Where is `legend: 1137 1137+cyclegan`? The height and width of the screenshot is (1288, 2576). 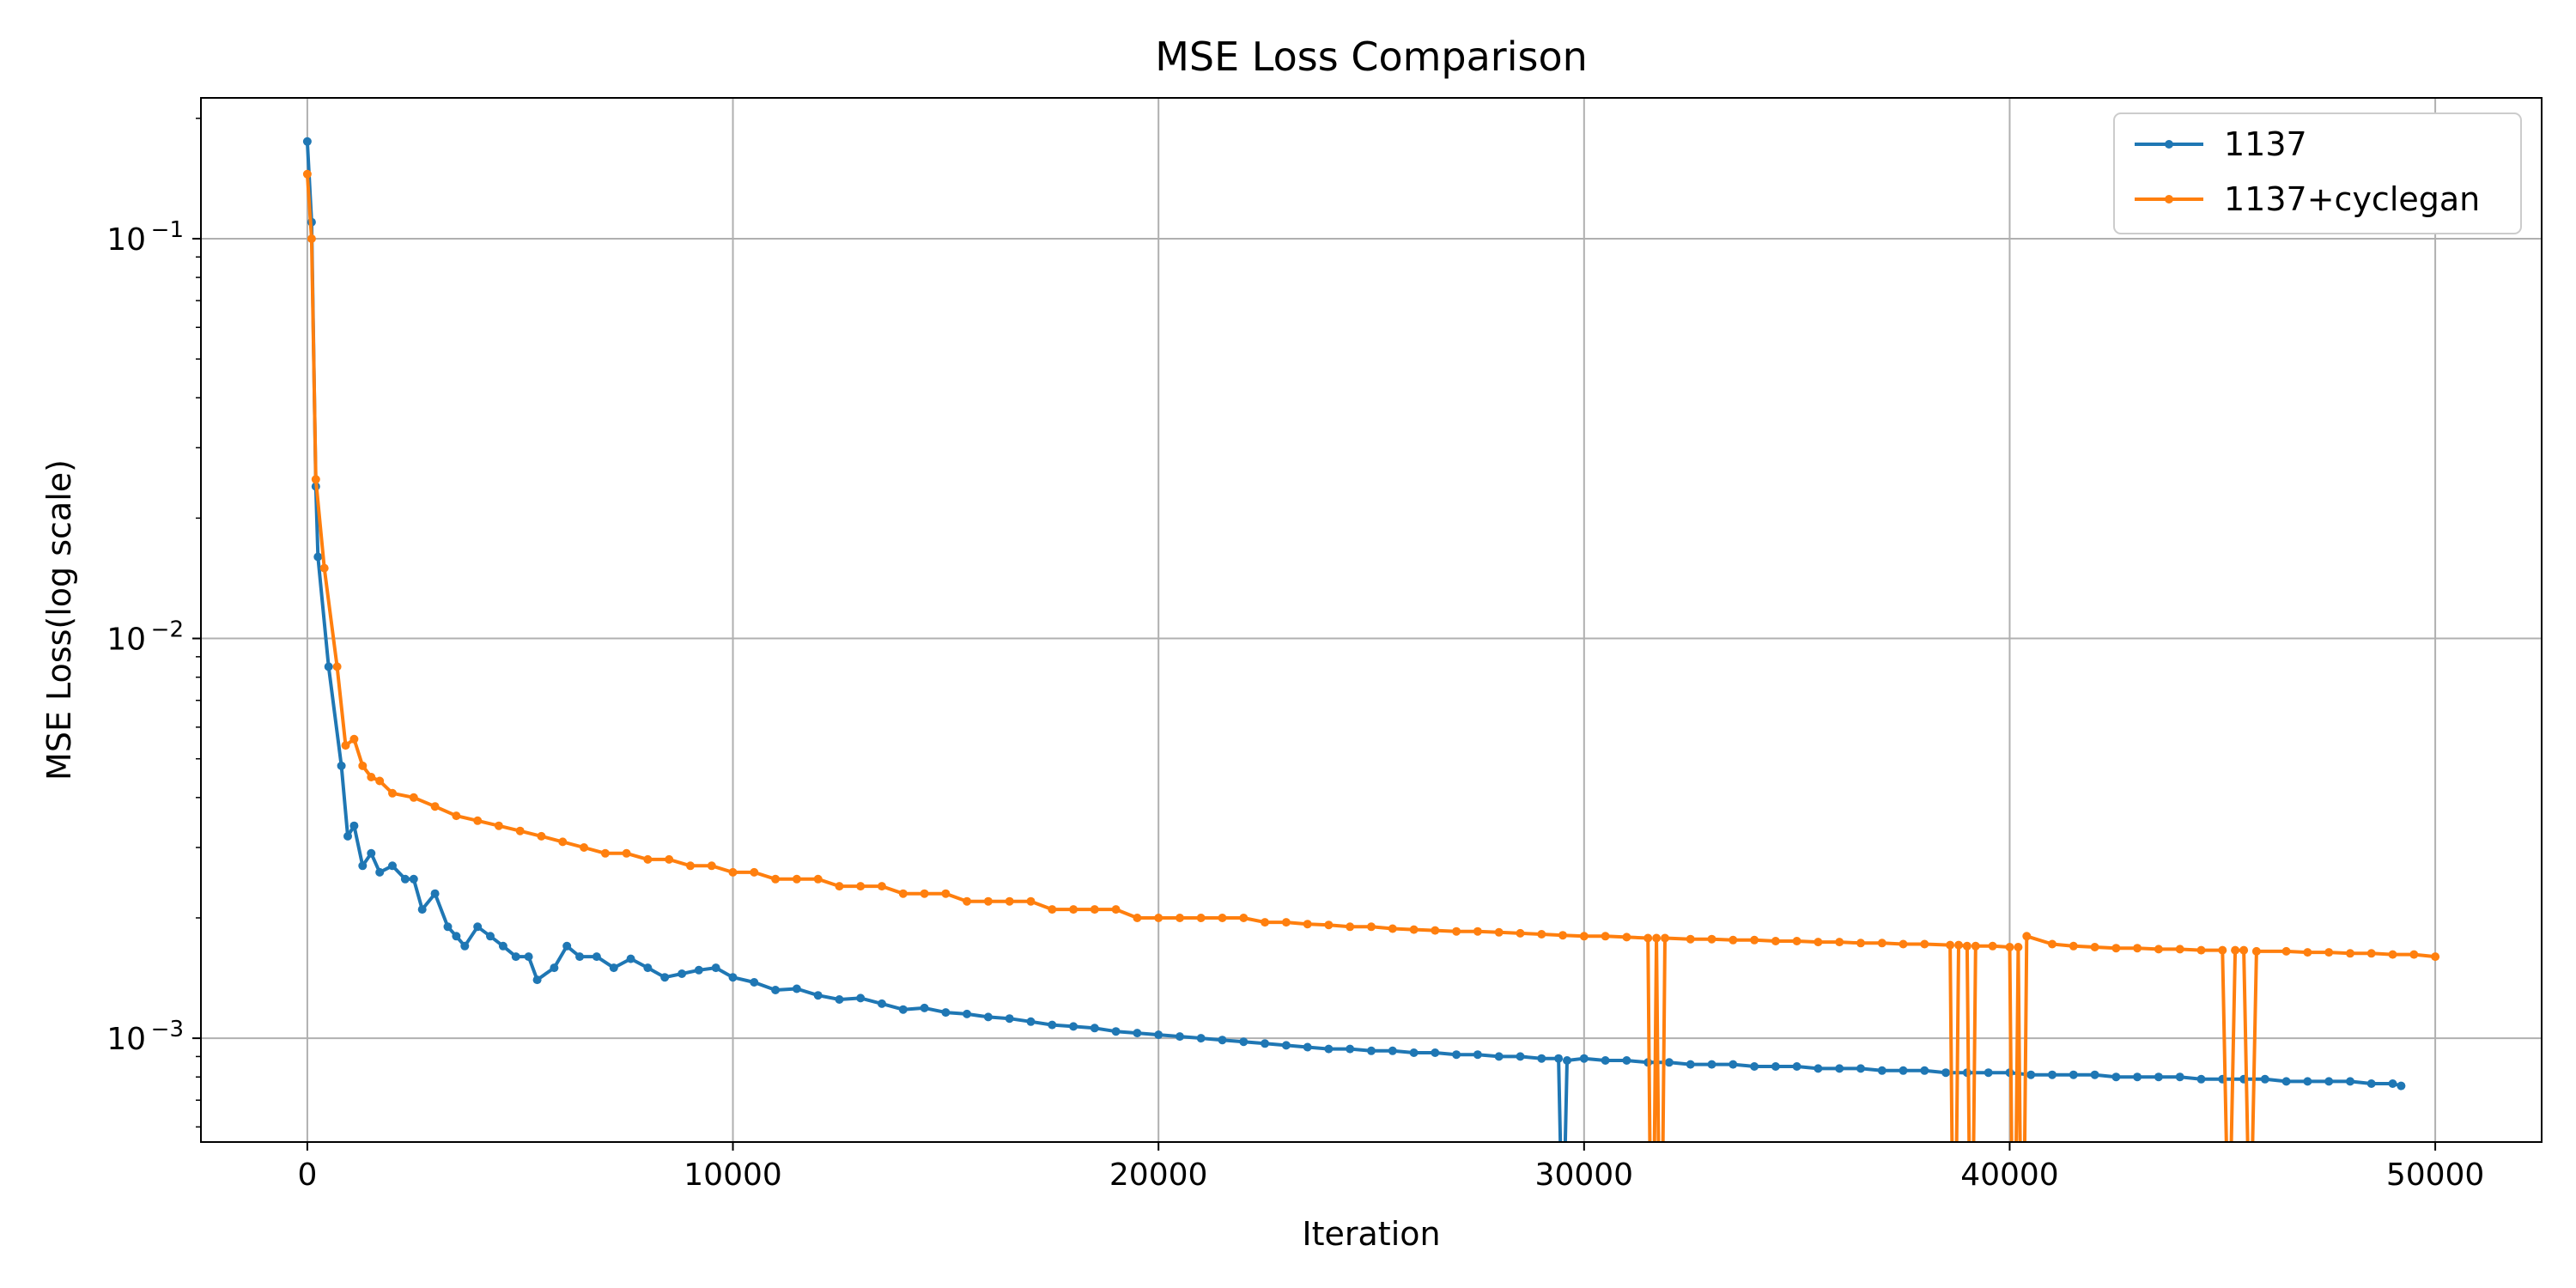 legend: 1137 1137+cyclegan is located at coordinates (2317, 173).